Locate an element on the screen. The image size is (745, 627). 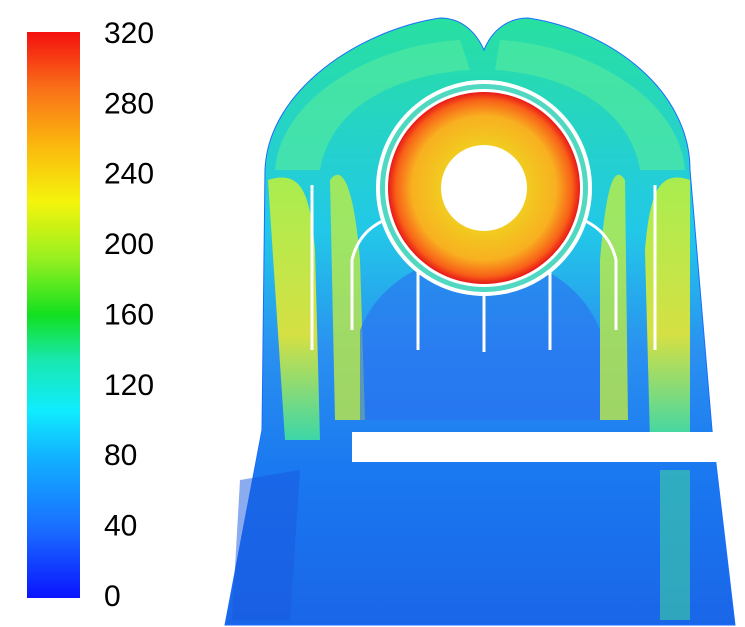
colorbar is located at coordinates (53, 315).